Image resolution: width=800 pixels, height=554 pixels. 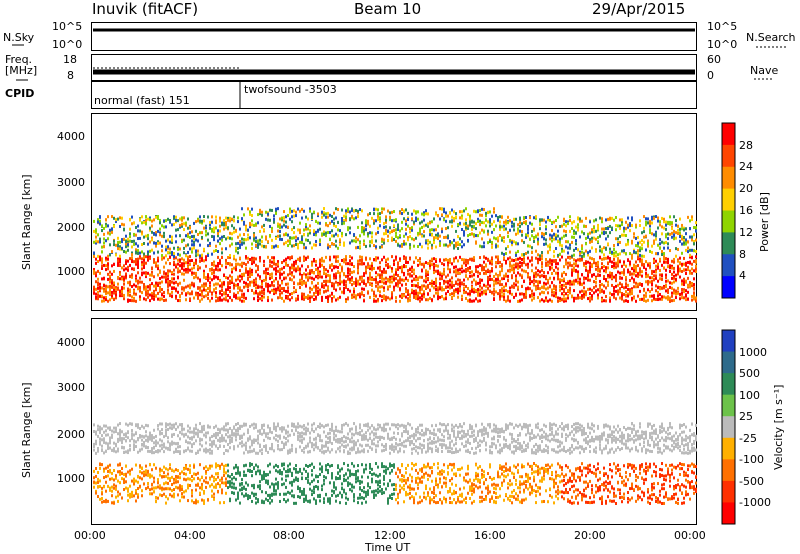 What do you see at coordinates (742, 254) in the screenshot?
I see `power-cb-tick: 8` at bounding box center [742, 254].